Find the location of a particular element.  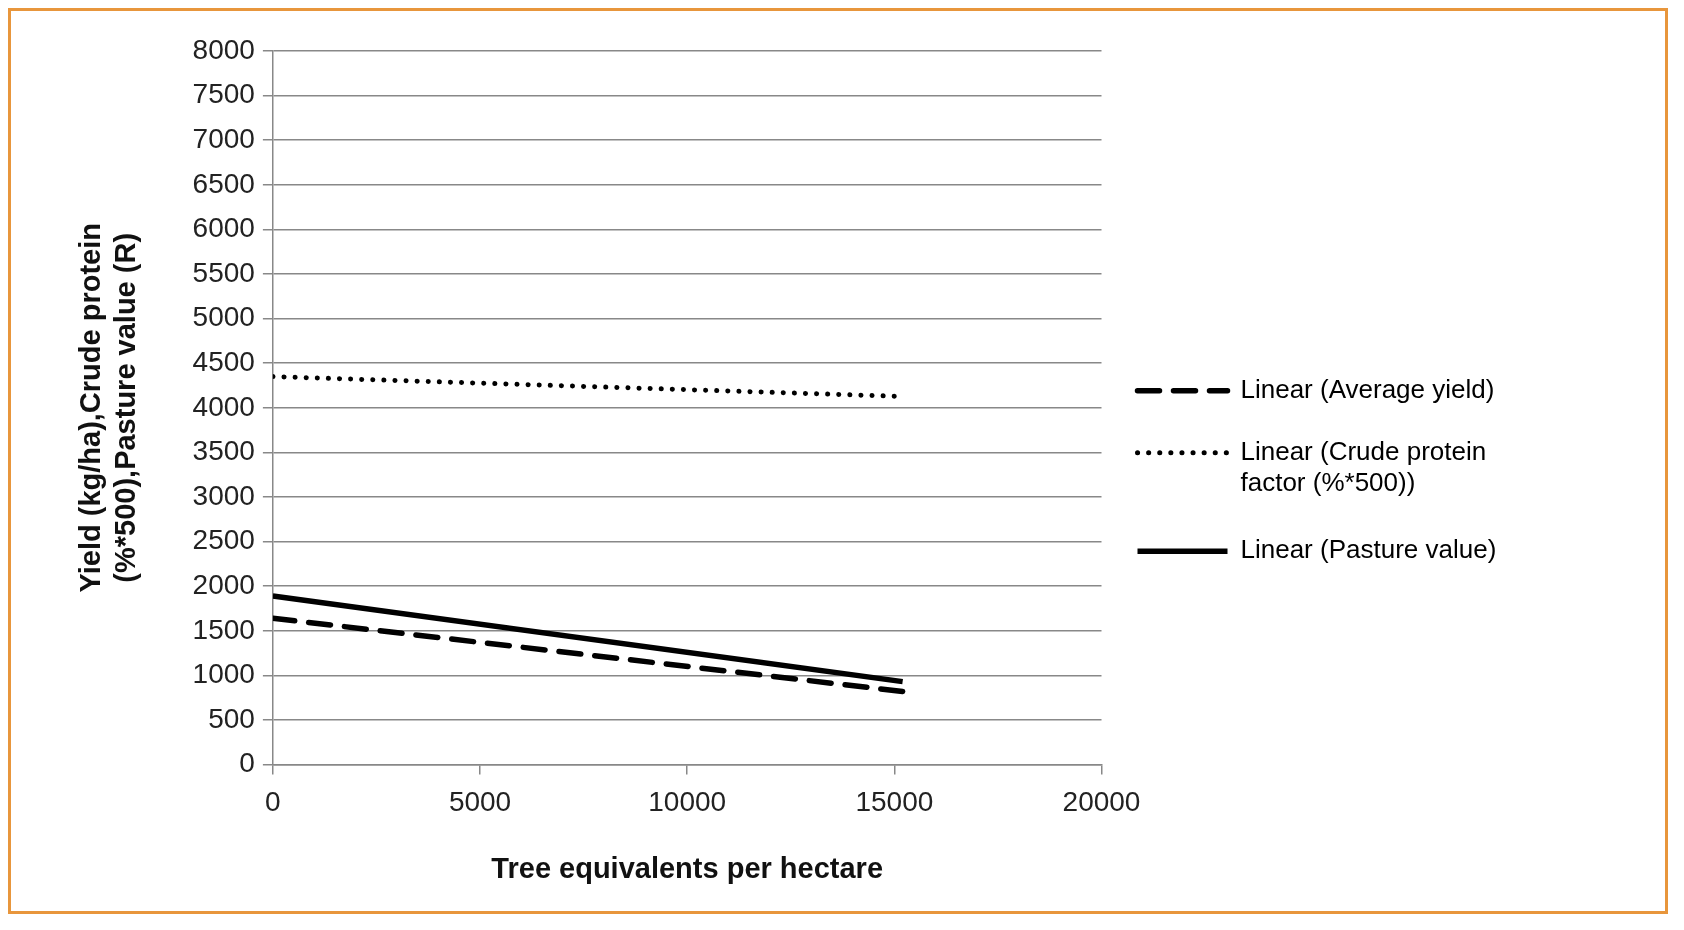

legend-label: Linear (Average yield) is located at coordinates (1367, 388).